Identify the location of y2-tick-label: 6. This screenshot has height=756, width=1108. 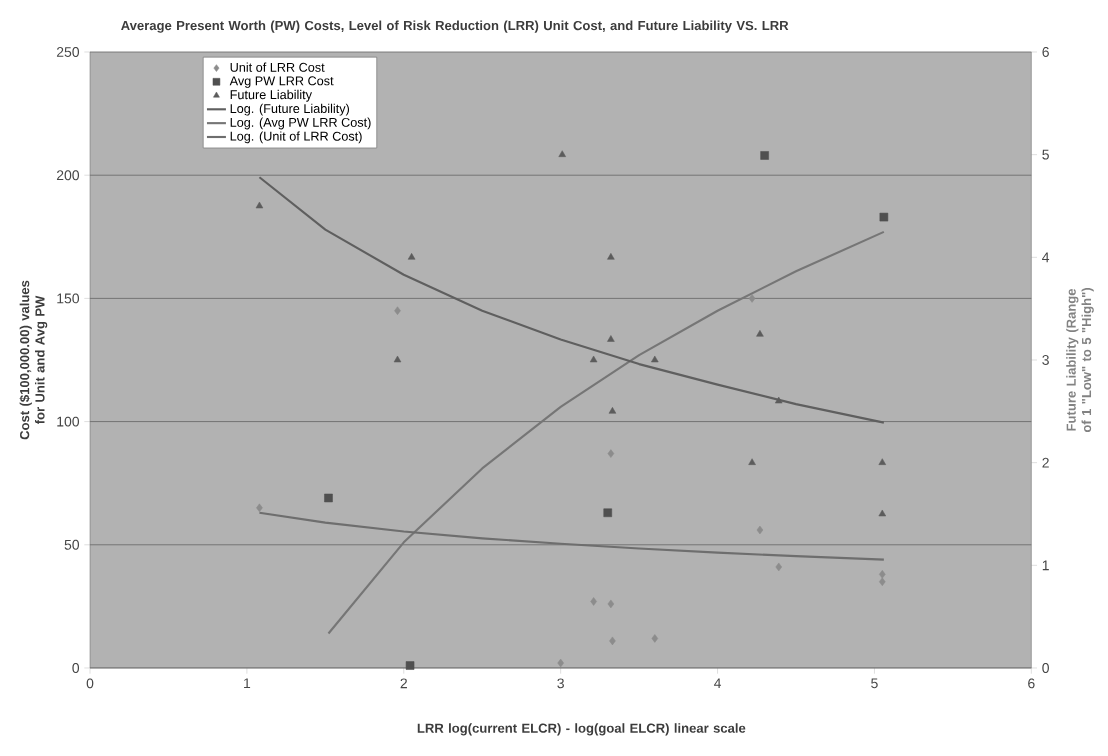
(1045, 52).